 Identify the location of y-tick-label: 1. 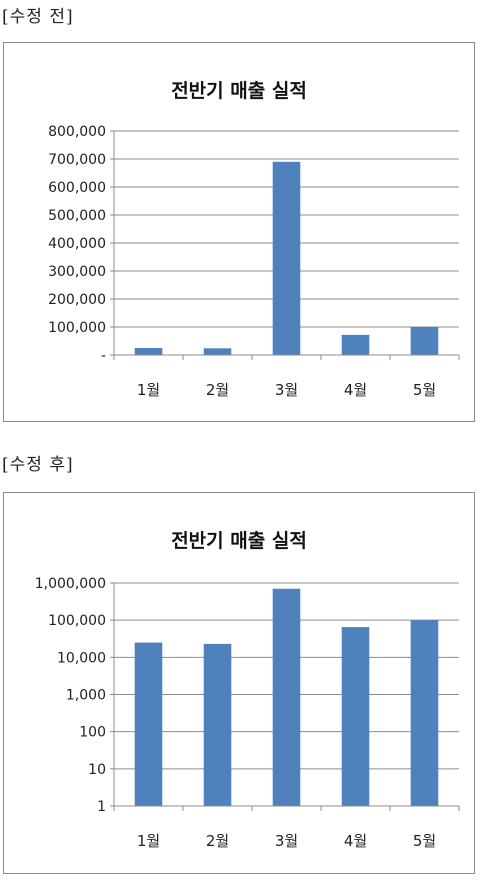
(101, 807).